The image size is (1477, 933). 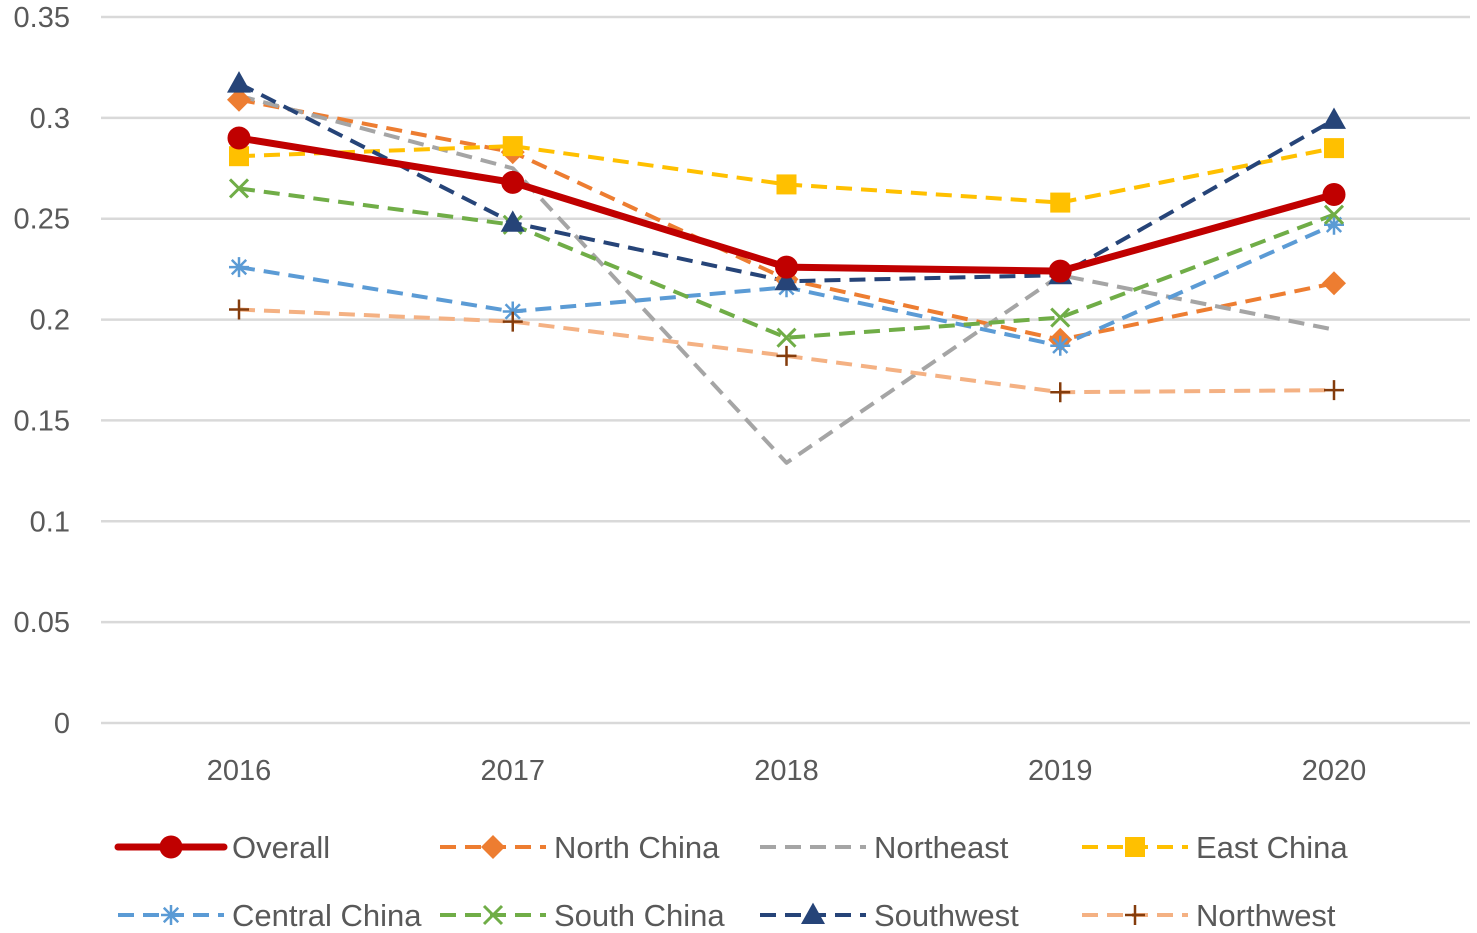 I want to click on y-tick-label: 0.05, so click(x=42, y=623).